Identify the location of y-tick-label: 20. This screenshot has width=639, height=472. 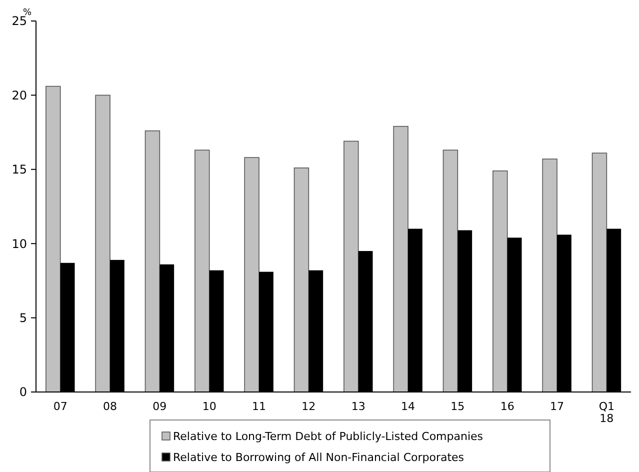
(19, 95).